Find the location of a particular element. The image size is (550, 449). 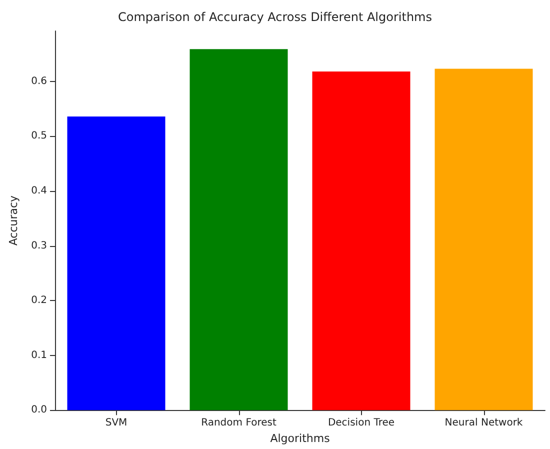

y-tick-label: 0.0 is located at coordinates (39, 410).